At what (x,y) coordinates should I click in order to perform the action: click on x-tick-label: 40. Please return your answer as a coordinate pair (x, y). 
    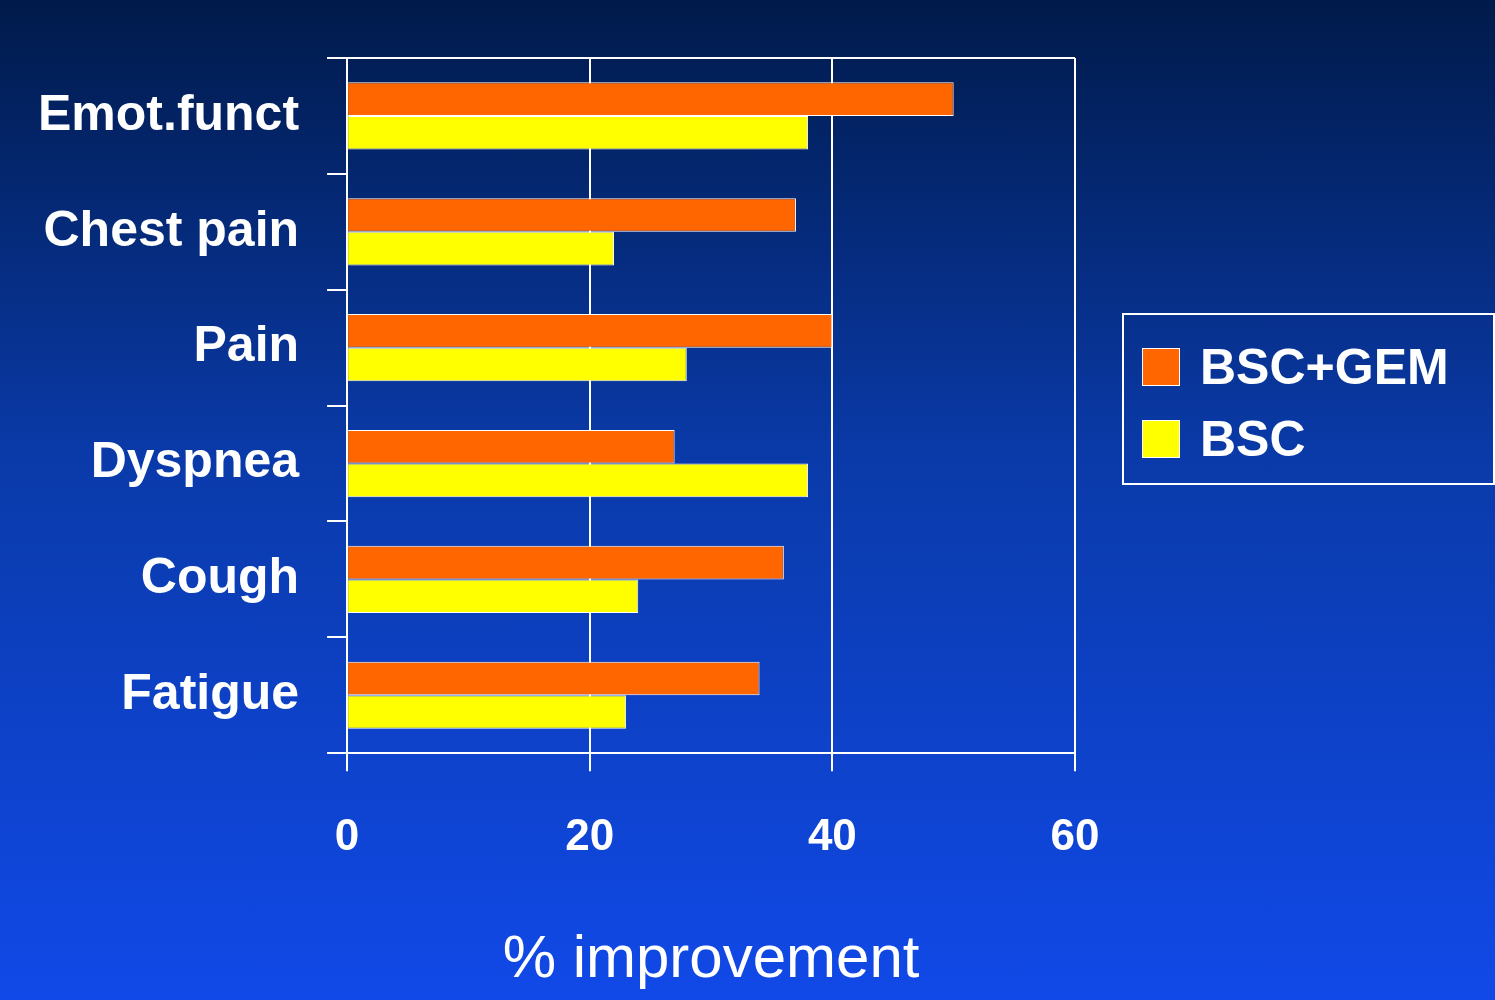
    Looking at the image, I should click on (832, 834).